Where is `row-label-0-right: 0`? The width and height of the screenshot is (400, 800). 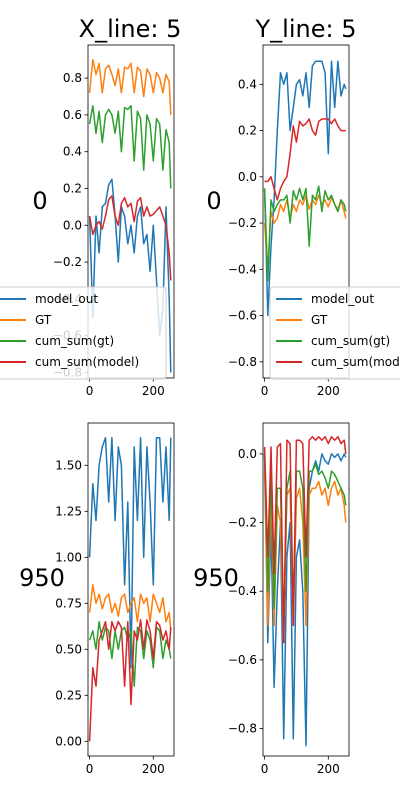 row-label-0-right: 0 is located at coordinates (213, 201).